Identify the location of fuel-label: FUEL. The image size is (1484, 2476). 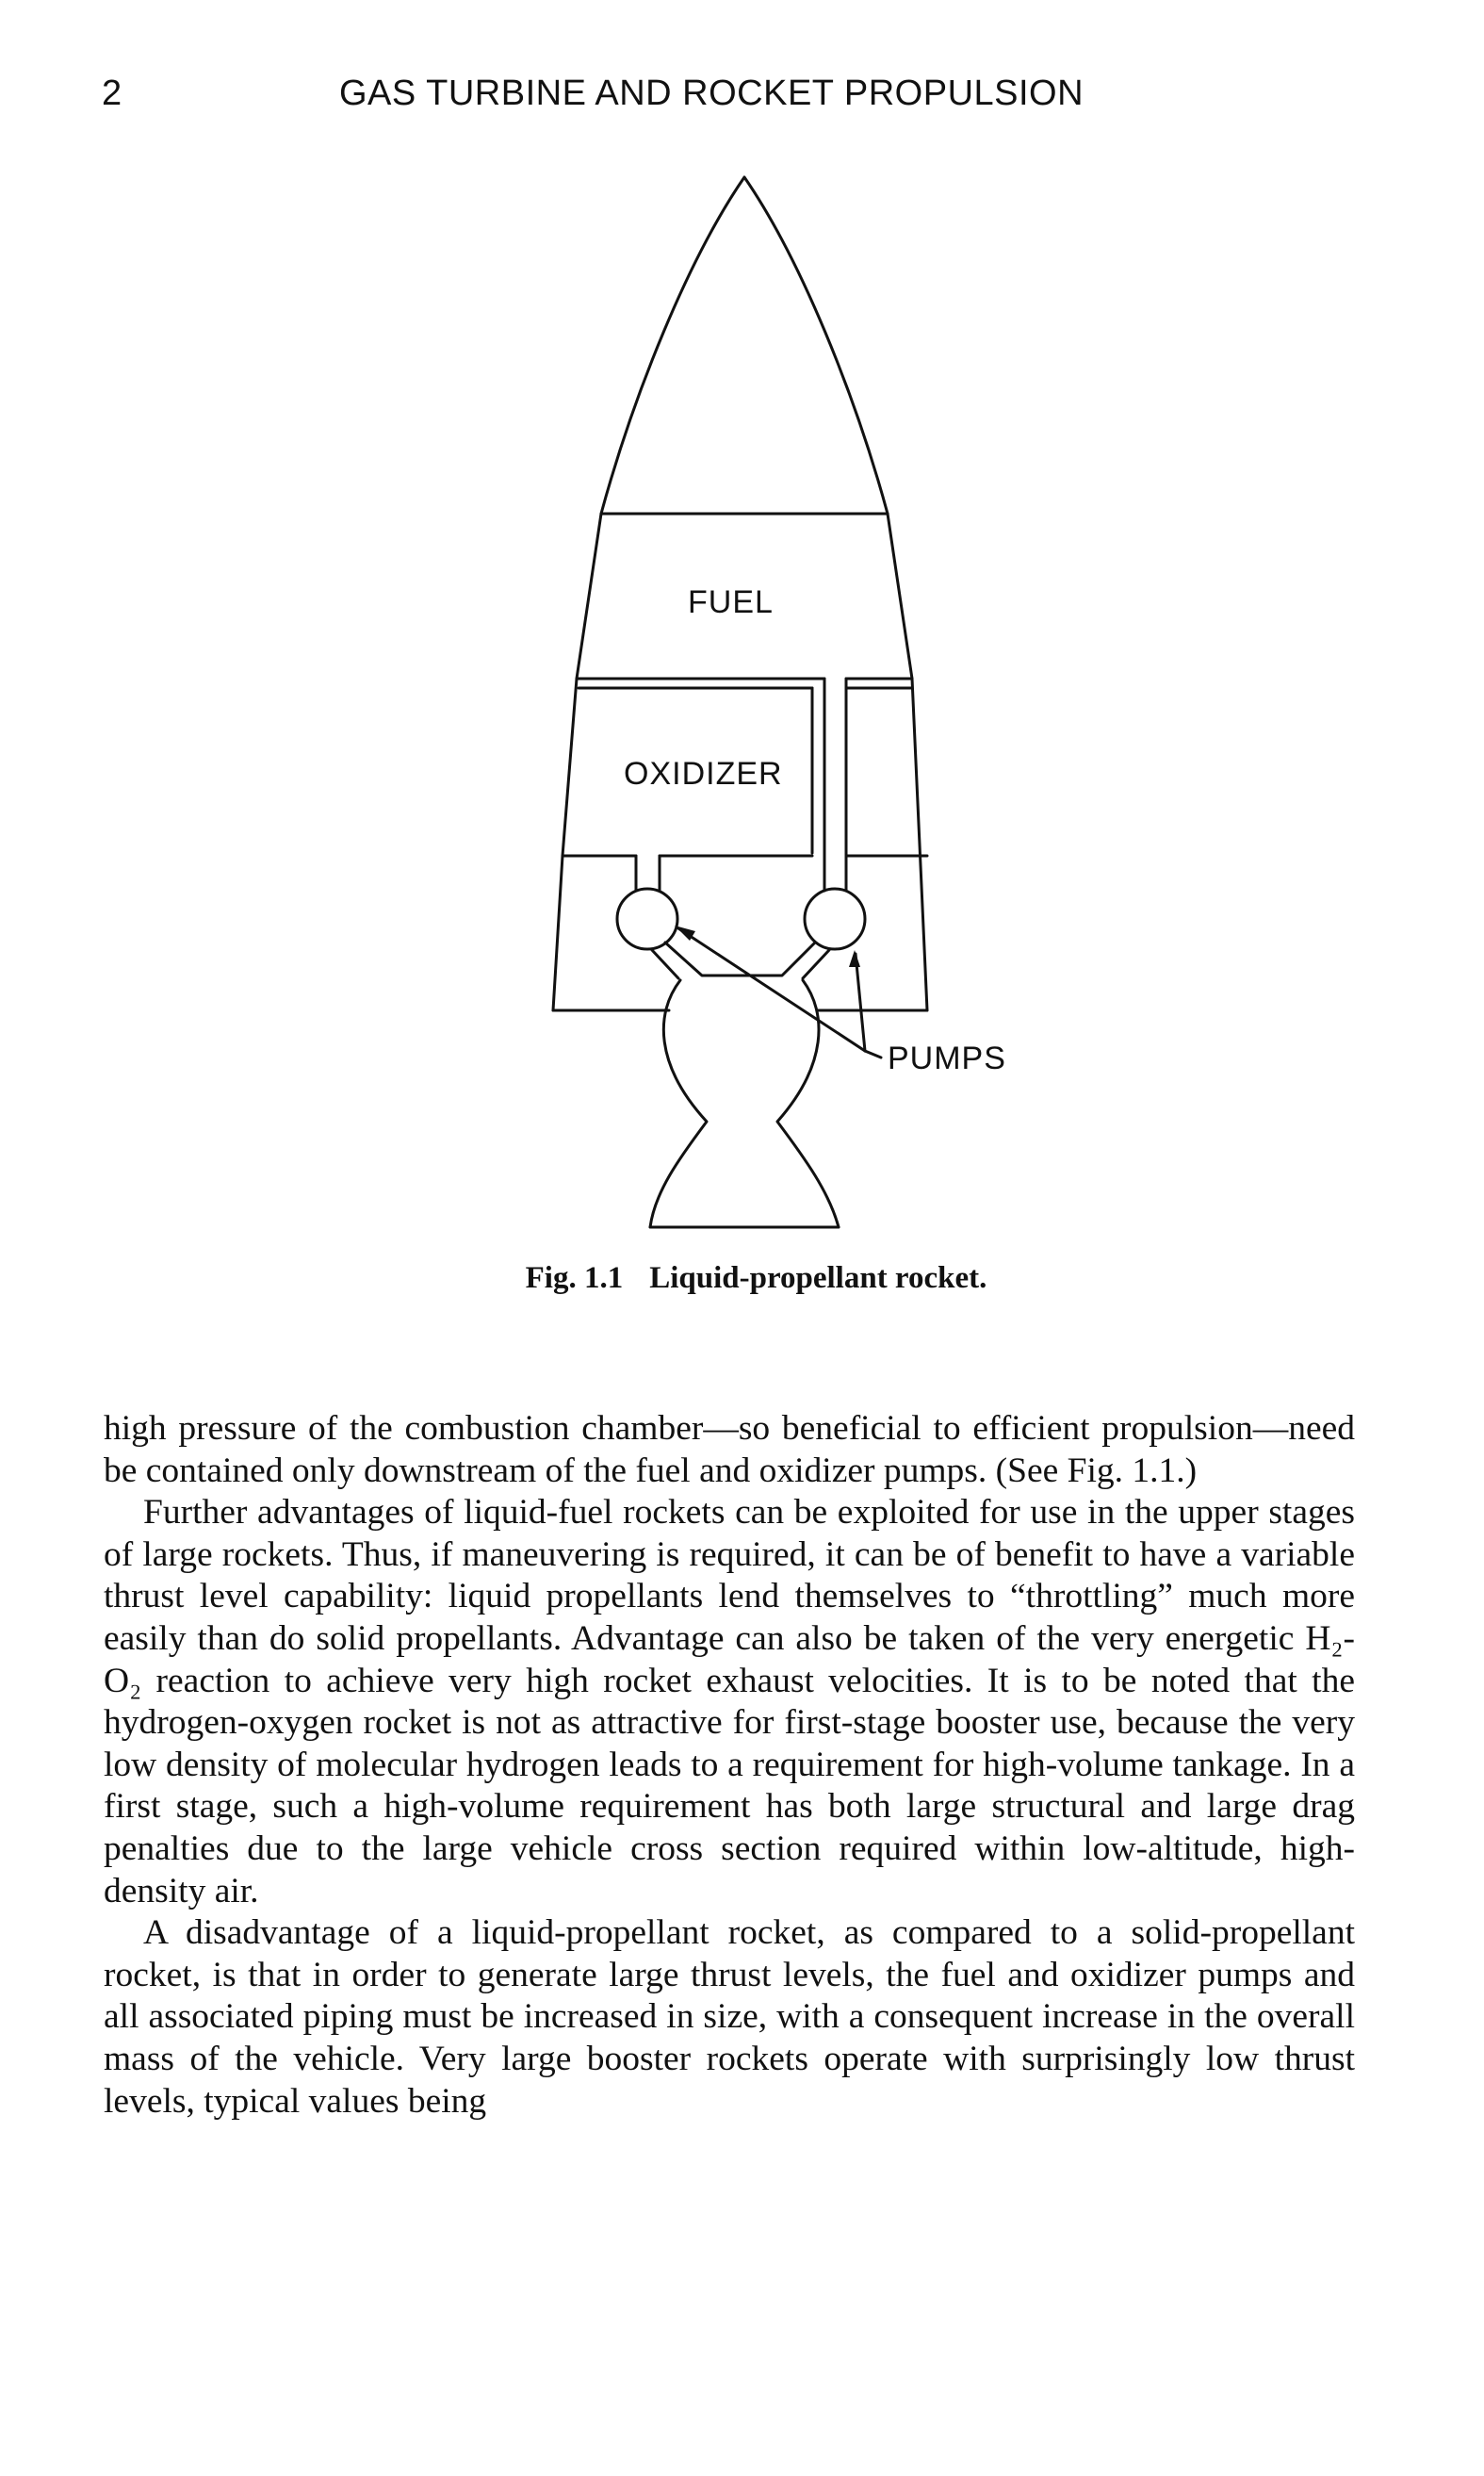
(731, 602).